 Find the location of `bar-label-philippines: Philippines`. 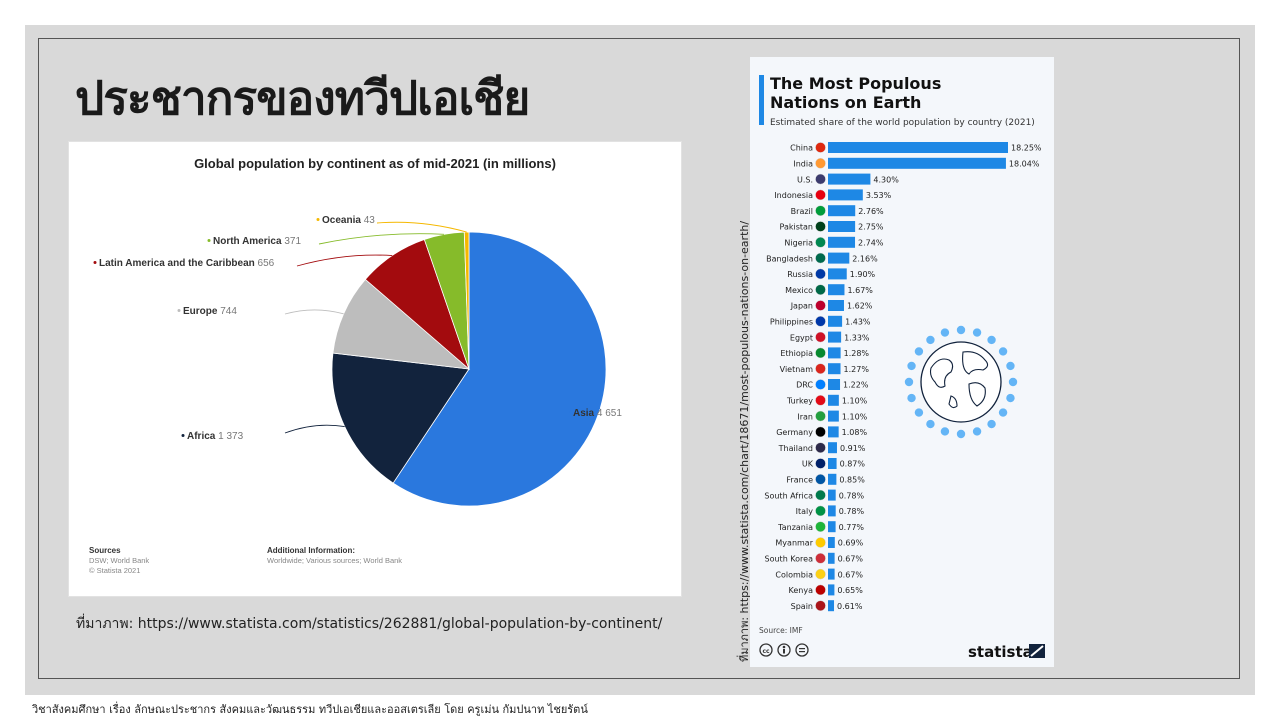

bar-label-philippines: Philippines is located at coordinates (791, 322).